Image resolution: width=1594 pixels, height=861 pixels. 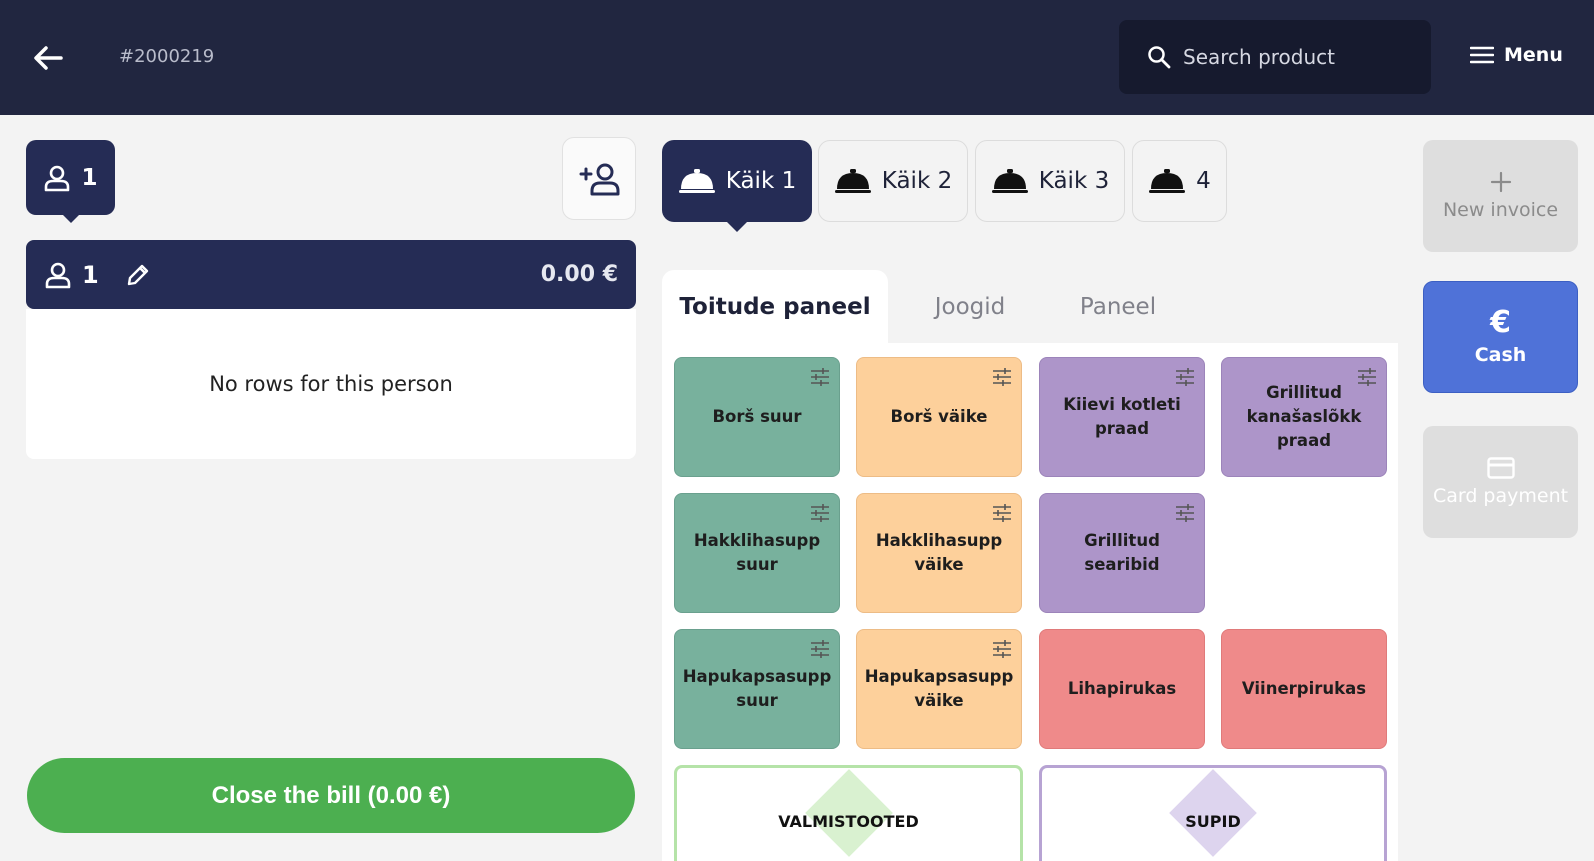 I want to click on product-label: Hakklihasupp suur, so click(x=757, y=552).